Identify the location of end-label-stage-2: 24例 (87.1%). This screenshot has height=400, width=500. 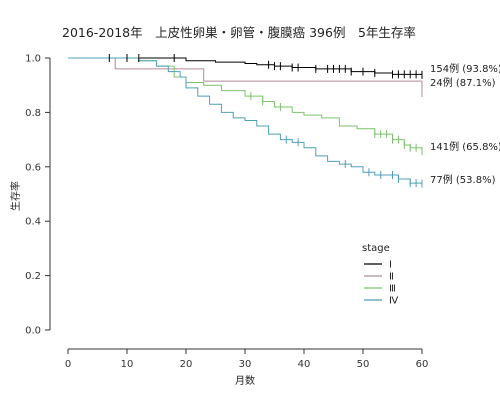
(463, 82).